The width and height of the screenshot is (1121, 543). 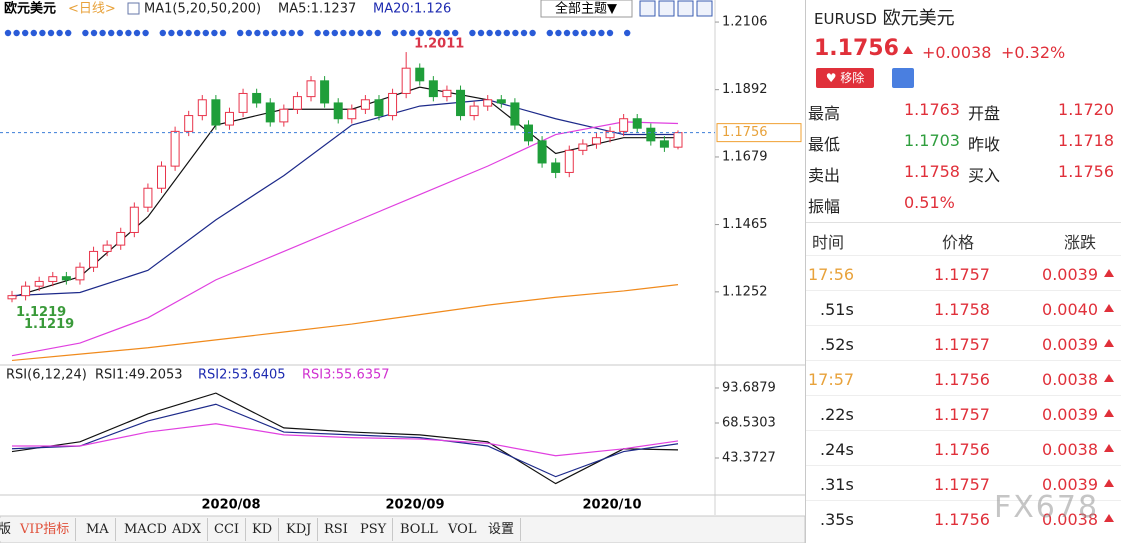 What do you see at coordinates (439, 44) in the screenshot?
I see `high-annotation: 1.2011` at bounding box center [439, 44].